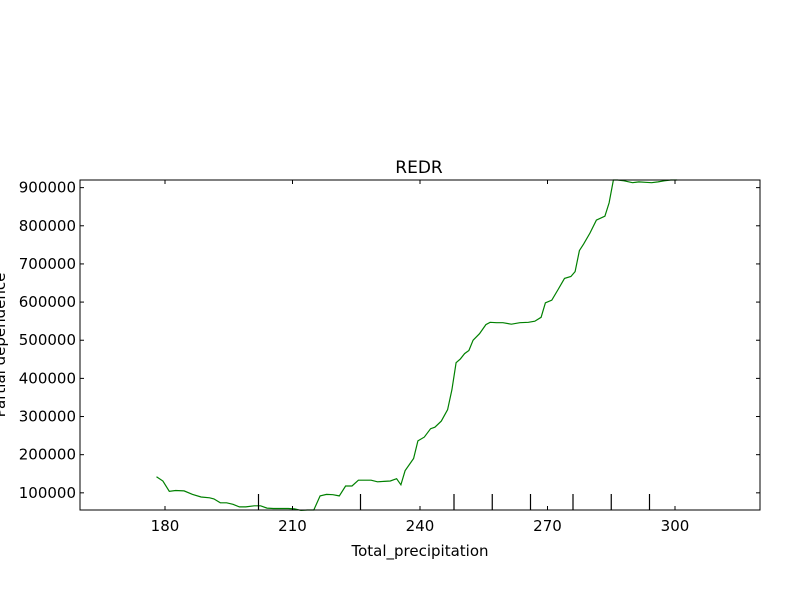  What do you see at coordinates (420, 526) in the screenshot?
I see `x-tick-label: 240` at bounding box center [420, 526].